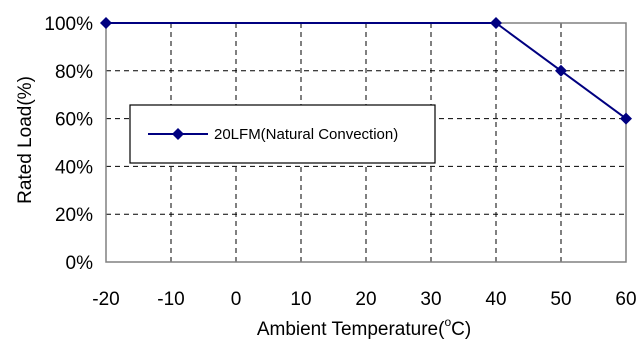 The width and height of the screenshot is (636, 343). What do you see at coordinates (74, 167) in the screenshot?
I see `y-tick-label: 40%` at bounding box center [74, 167].